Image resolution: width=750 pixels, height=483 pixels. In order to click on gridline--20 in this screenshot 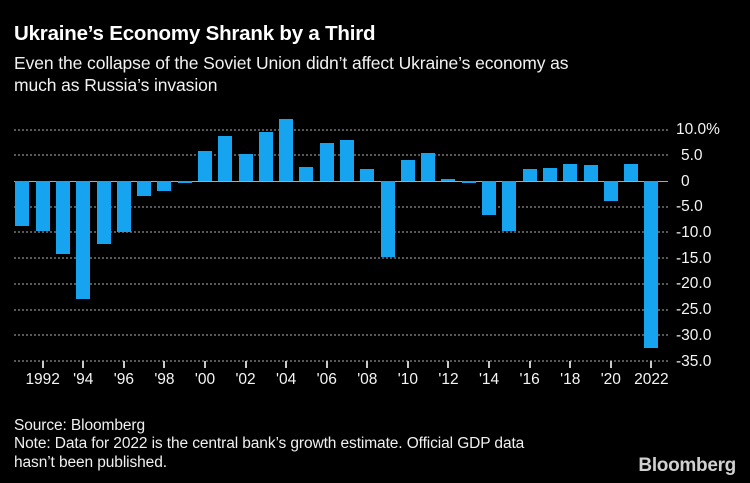, I will do `click(341, 283)`.